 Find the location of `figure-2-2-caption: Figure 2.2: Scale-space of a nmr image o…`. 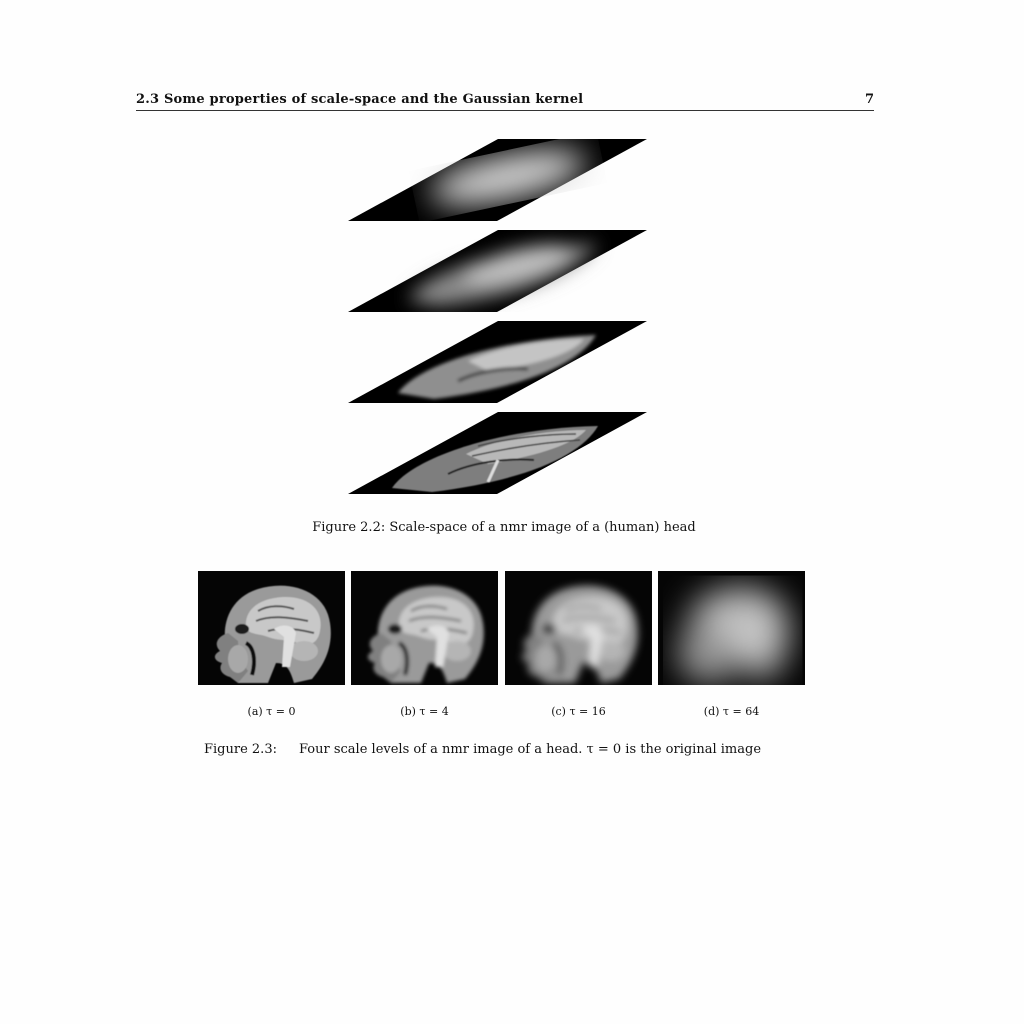

figure-2-2-caption: Figure 2.2: Scale-space of a nmr image o… is located at coordinates (504, 527).